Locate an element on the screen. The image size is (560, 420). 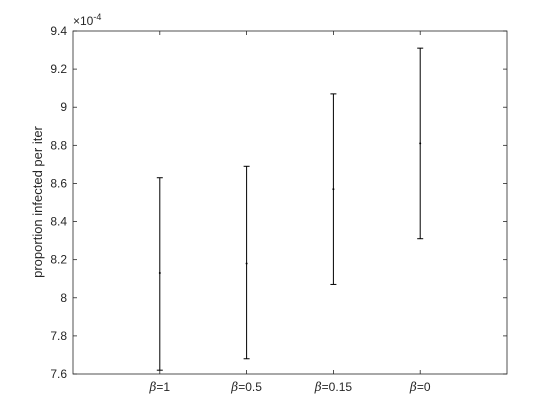
y-tick-label: 8.8 is located at coordinates (58, 145).